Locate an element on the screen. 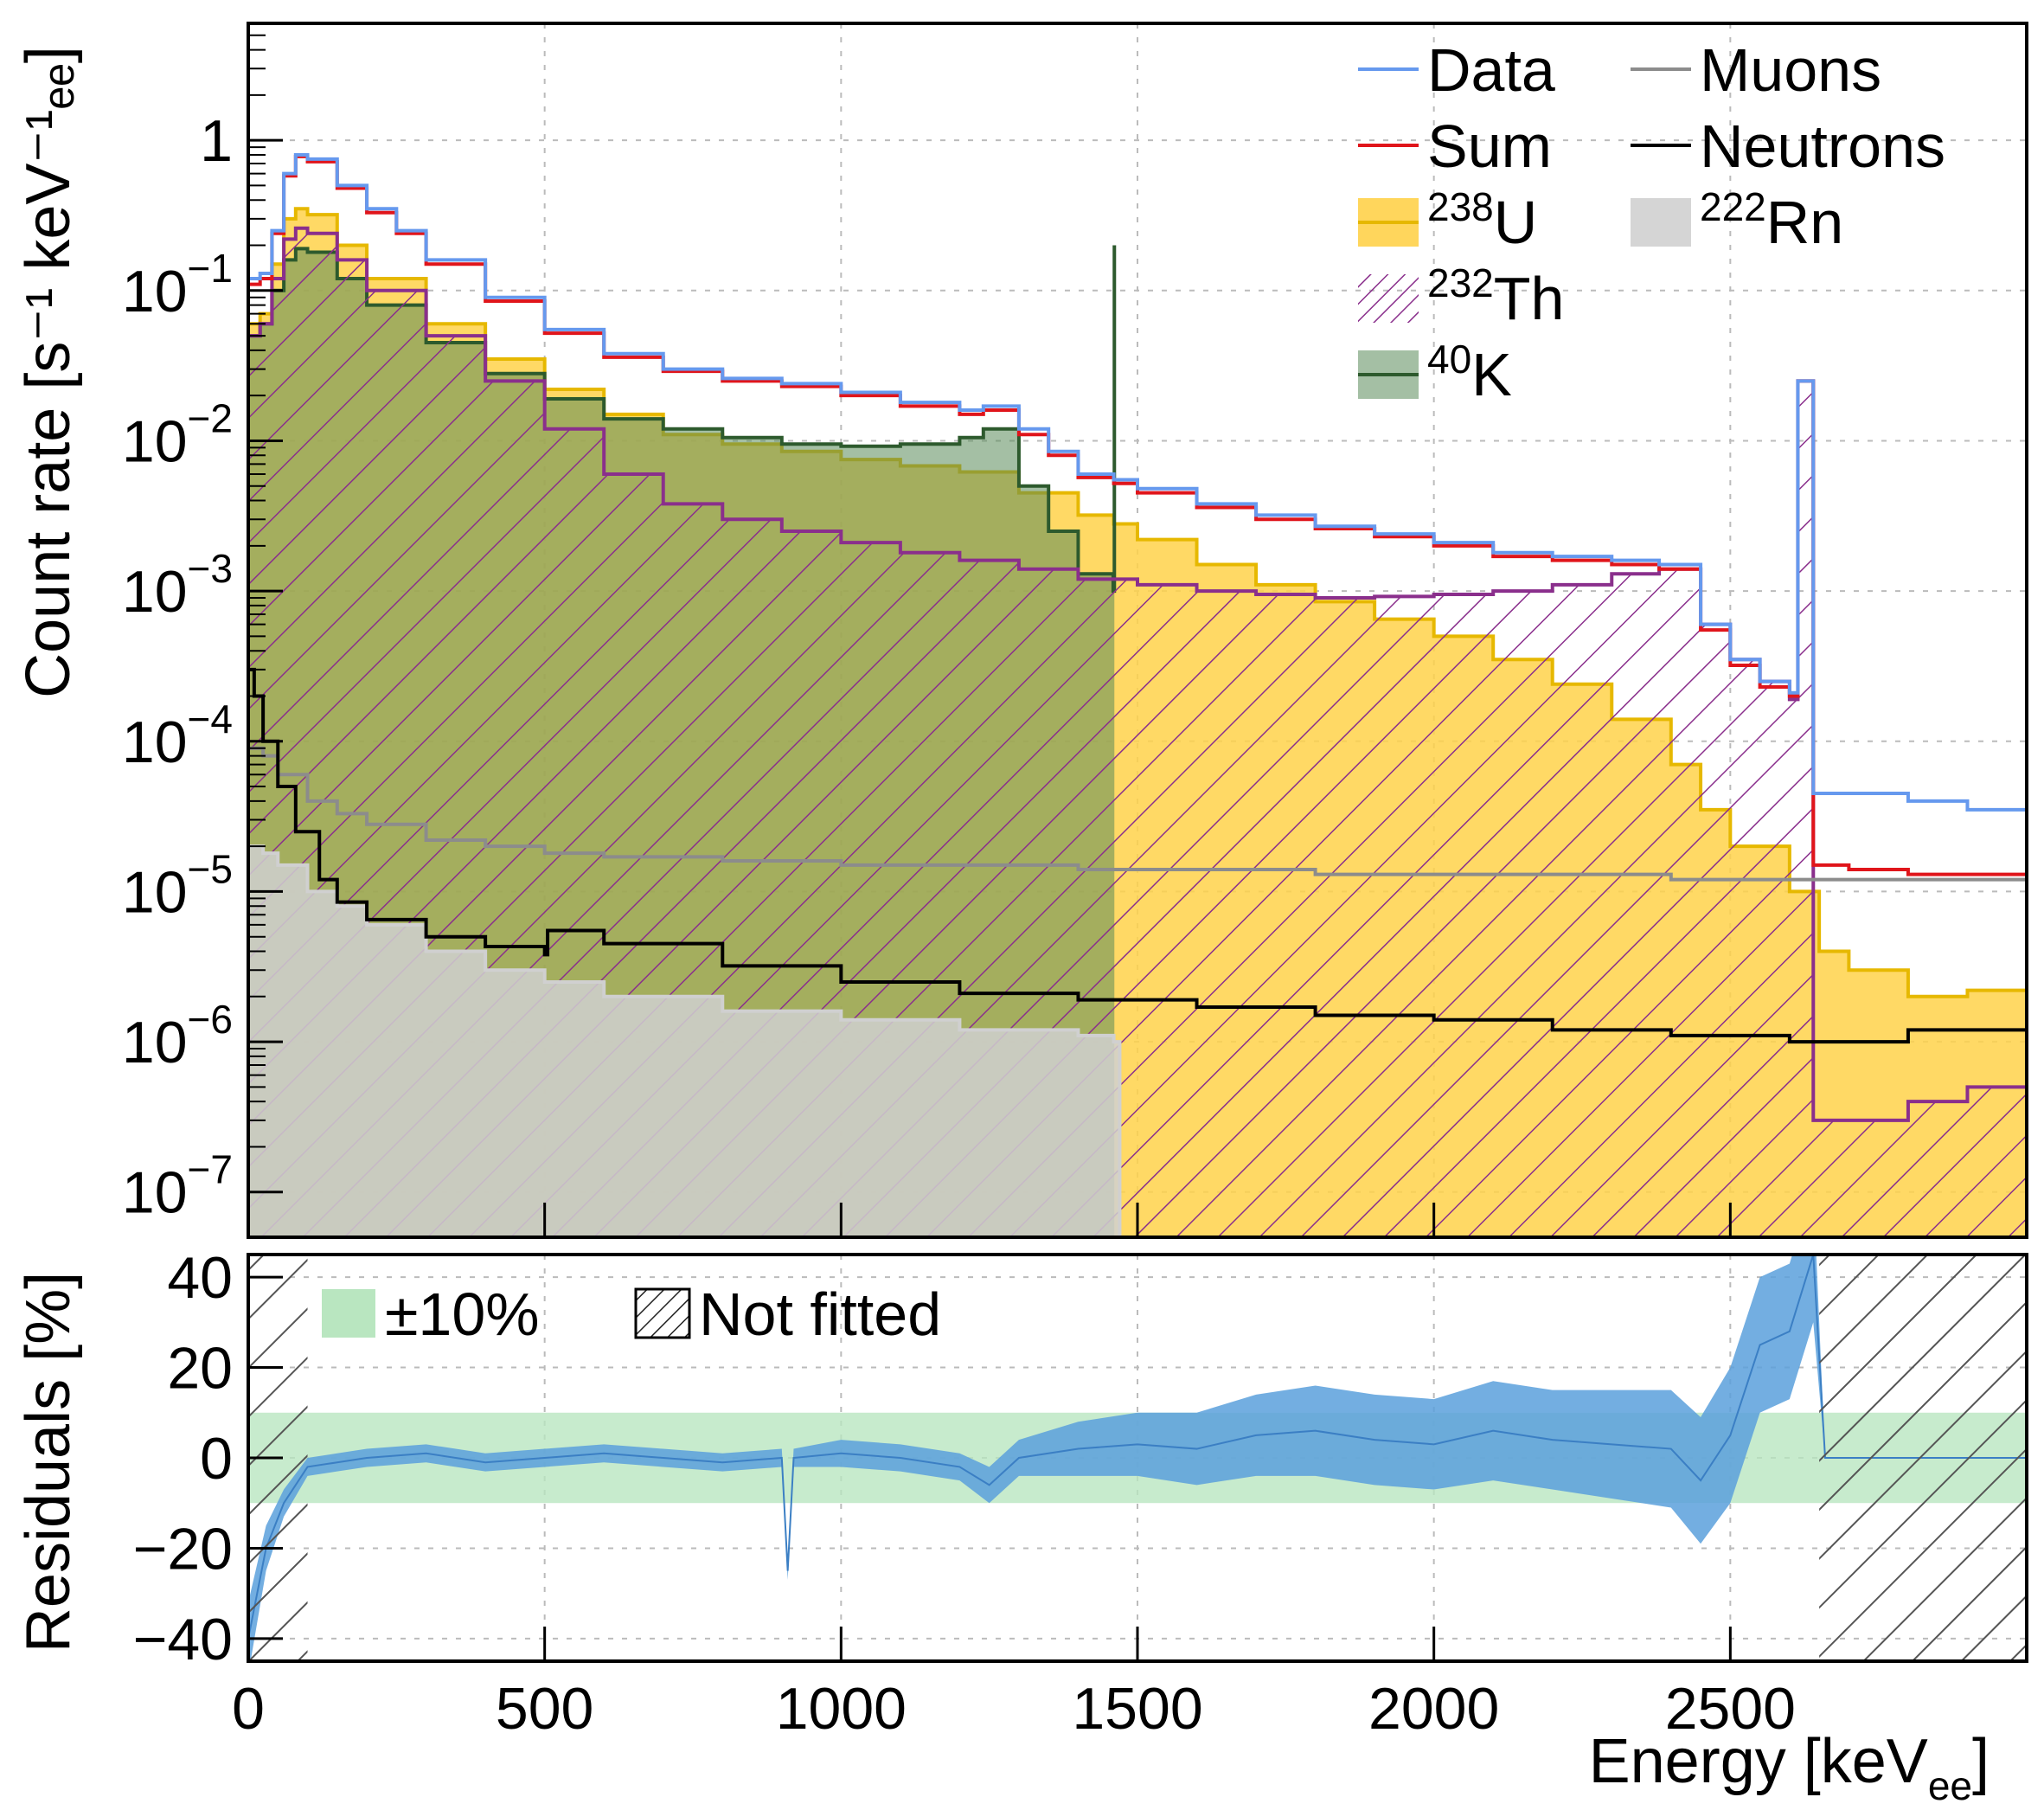  x-axis-title: Energy [keVee] is located at coordinates (1789, 1768).